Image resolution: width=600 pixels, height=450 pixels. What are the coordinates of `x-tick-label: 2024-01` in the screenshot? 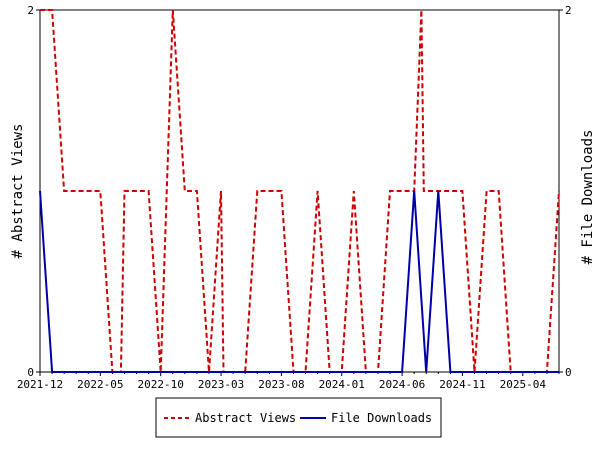 It's located at (342, 384).